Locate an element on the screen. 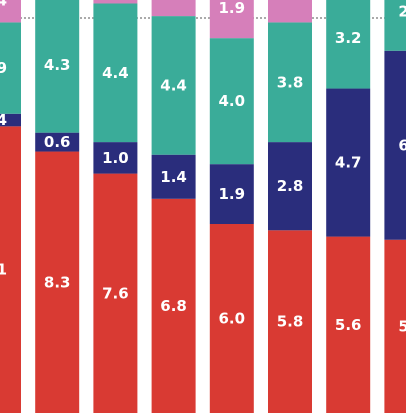 Image resolution: width=406 pixels, height=413 pixels. data-label: 8.3 is located at coordinates (57, 282).